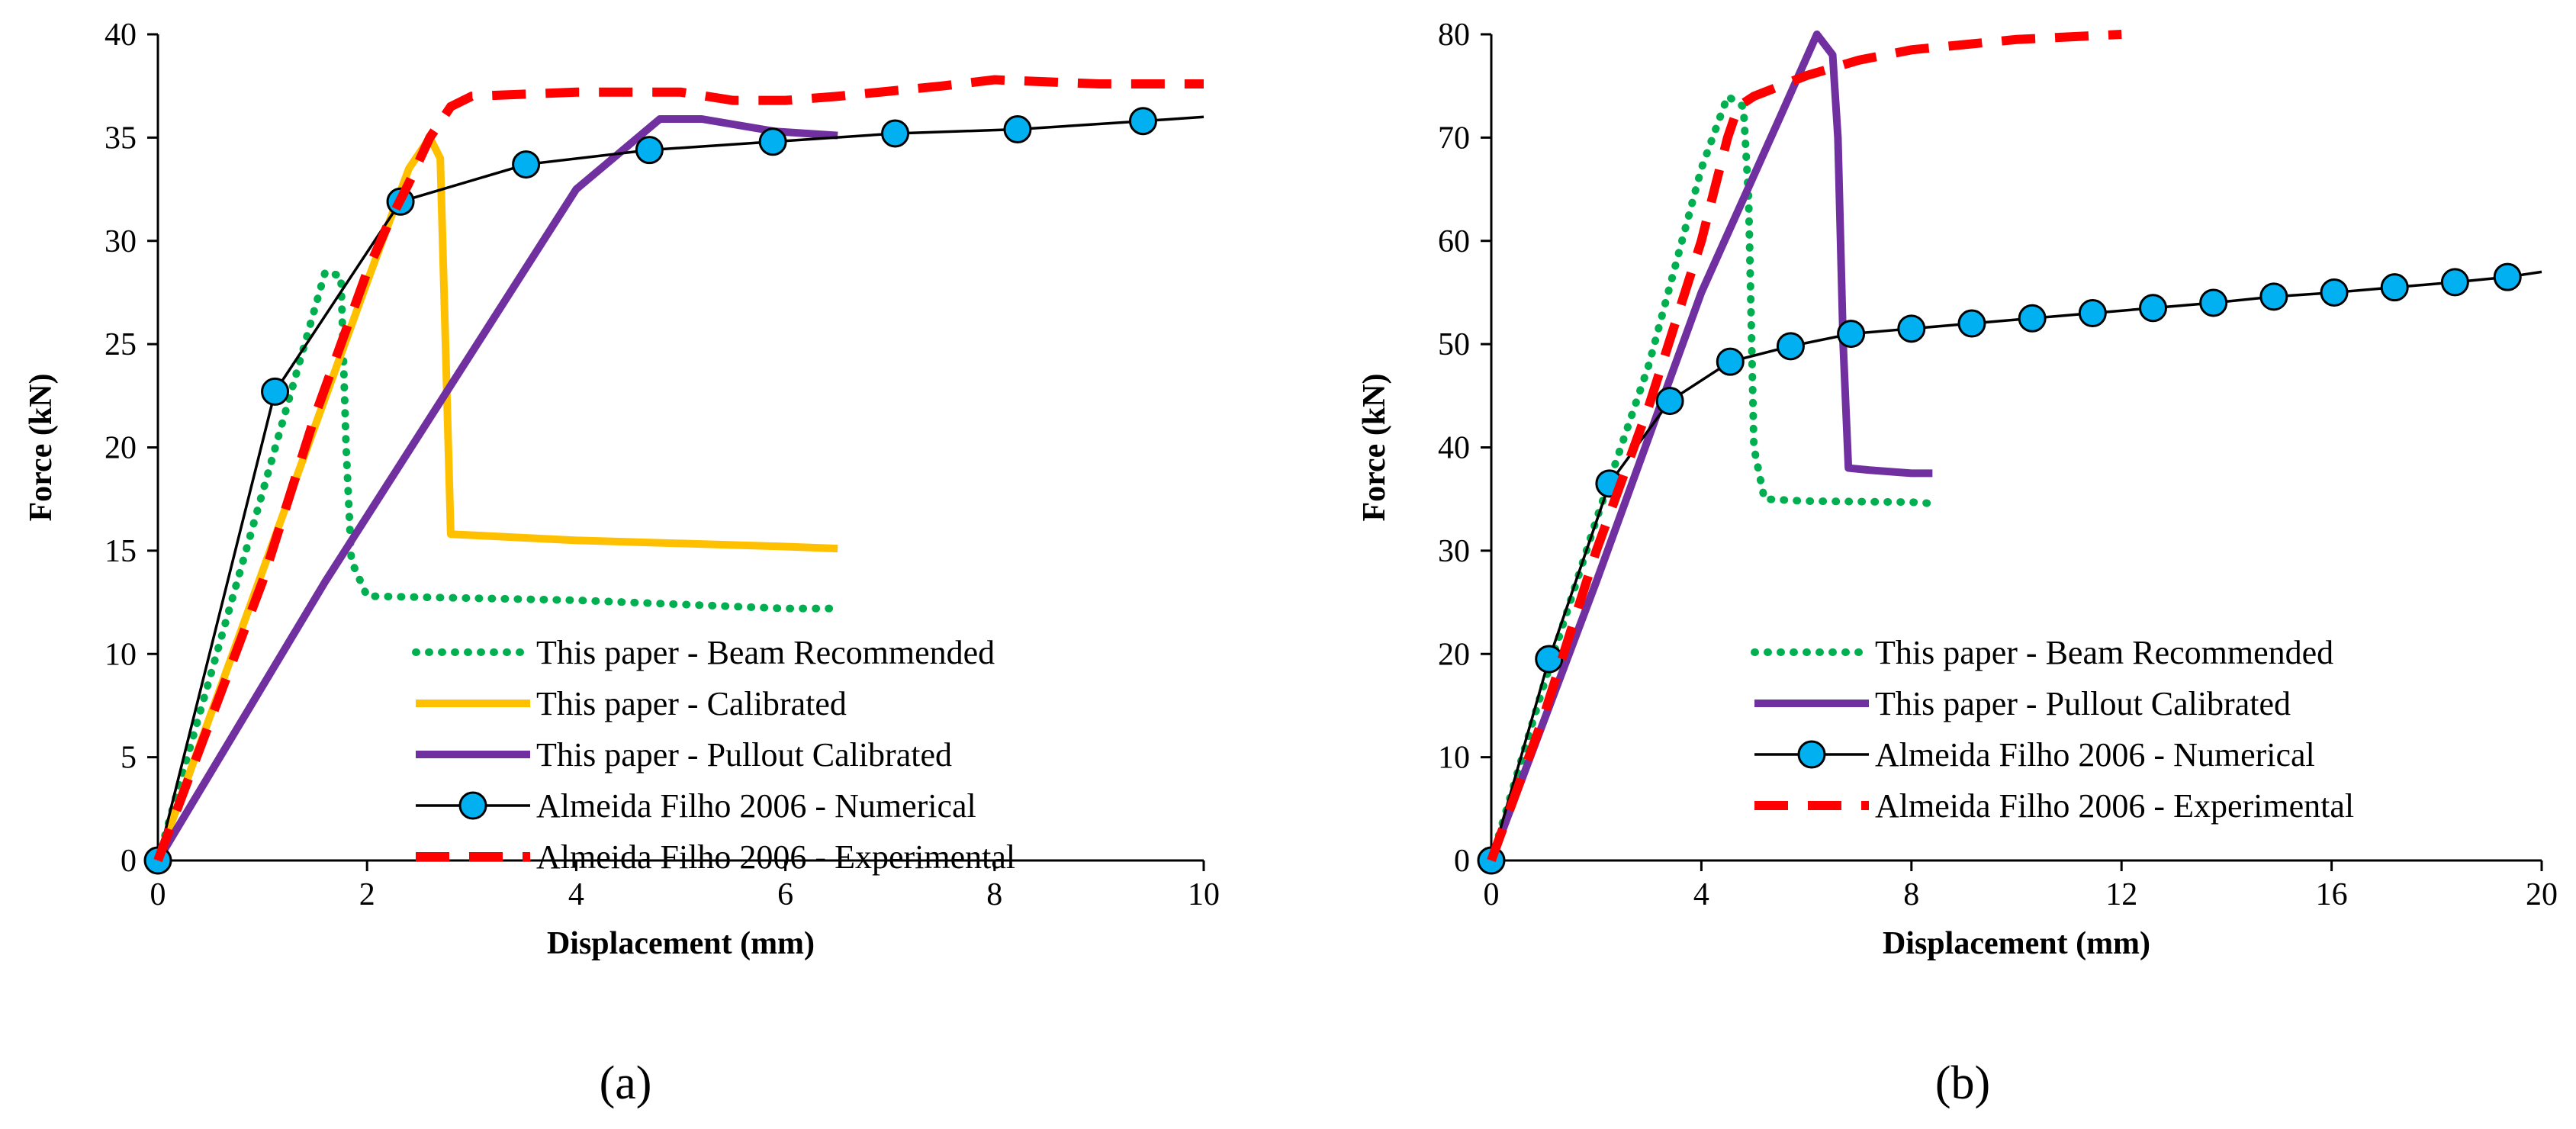  Describe the element at coordinates (2542, 894) in the screenshot. I see `x-tick-label: 20` at that location.